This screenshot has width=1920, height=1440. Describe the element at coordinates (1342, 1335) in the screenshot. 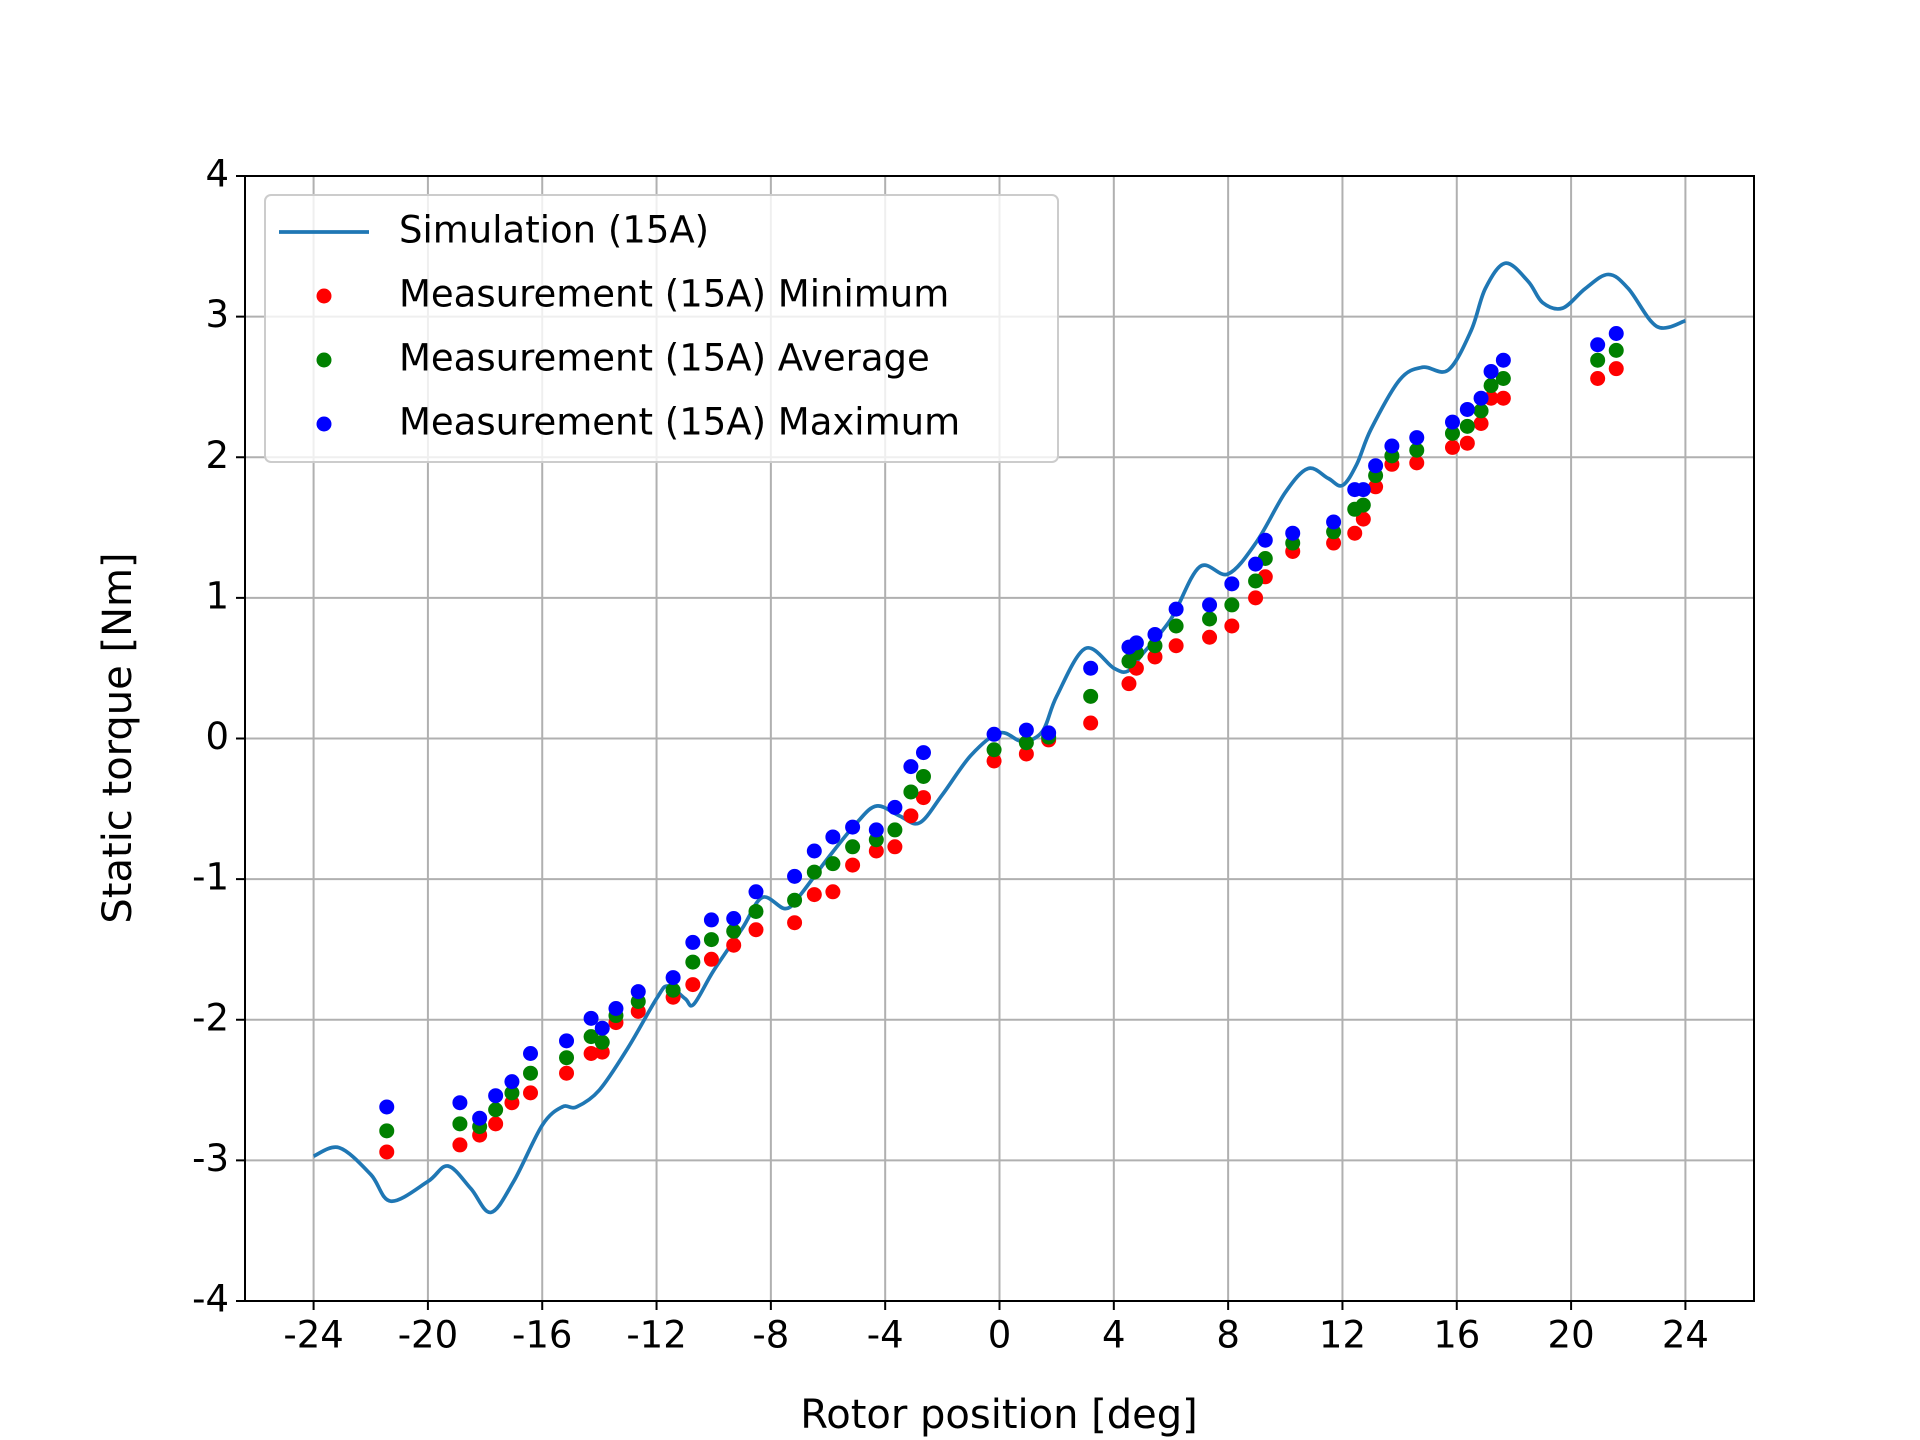

I see `x-tick-label: 12` at that location.